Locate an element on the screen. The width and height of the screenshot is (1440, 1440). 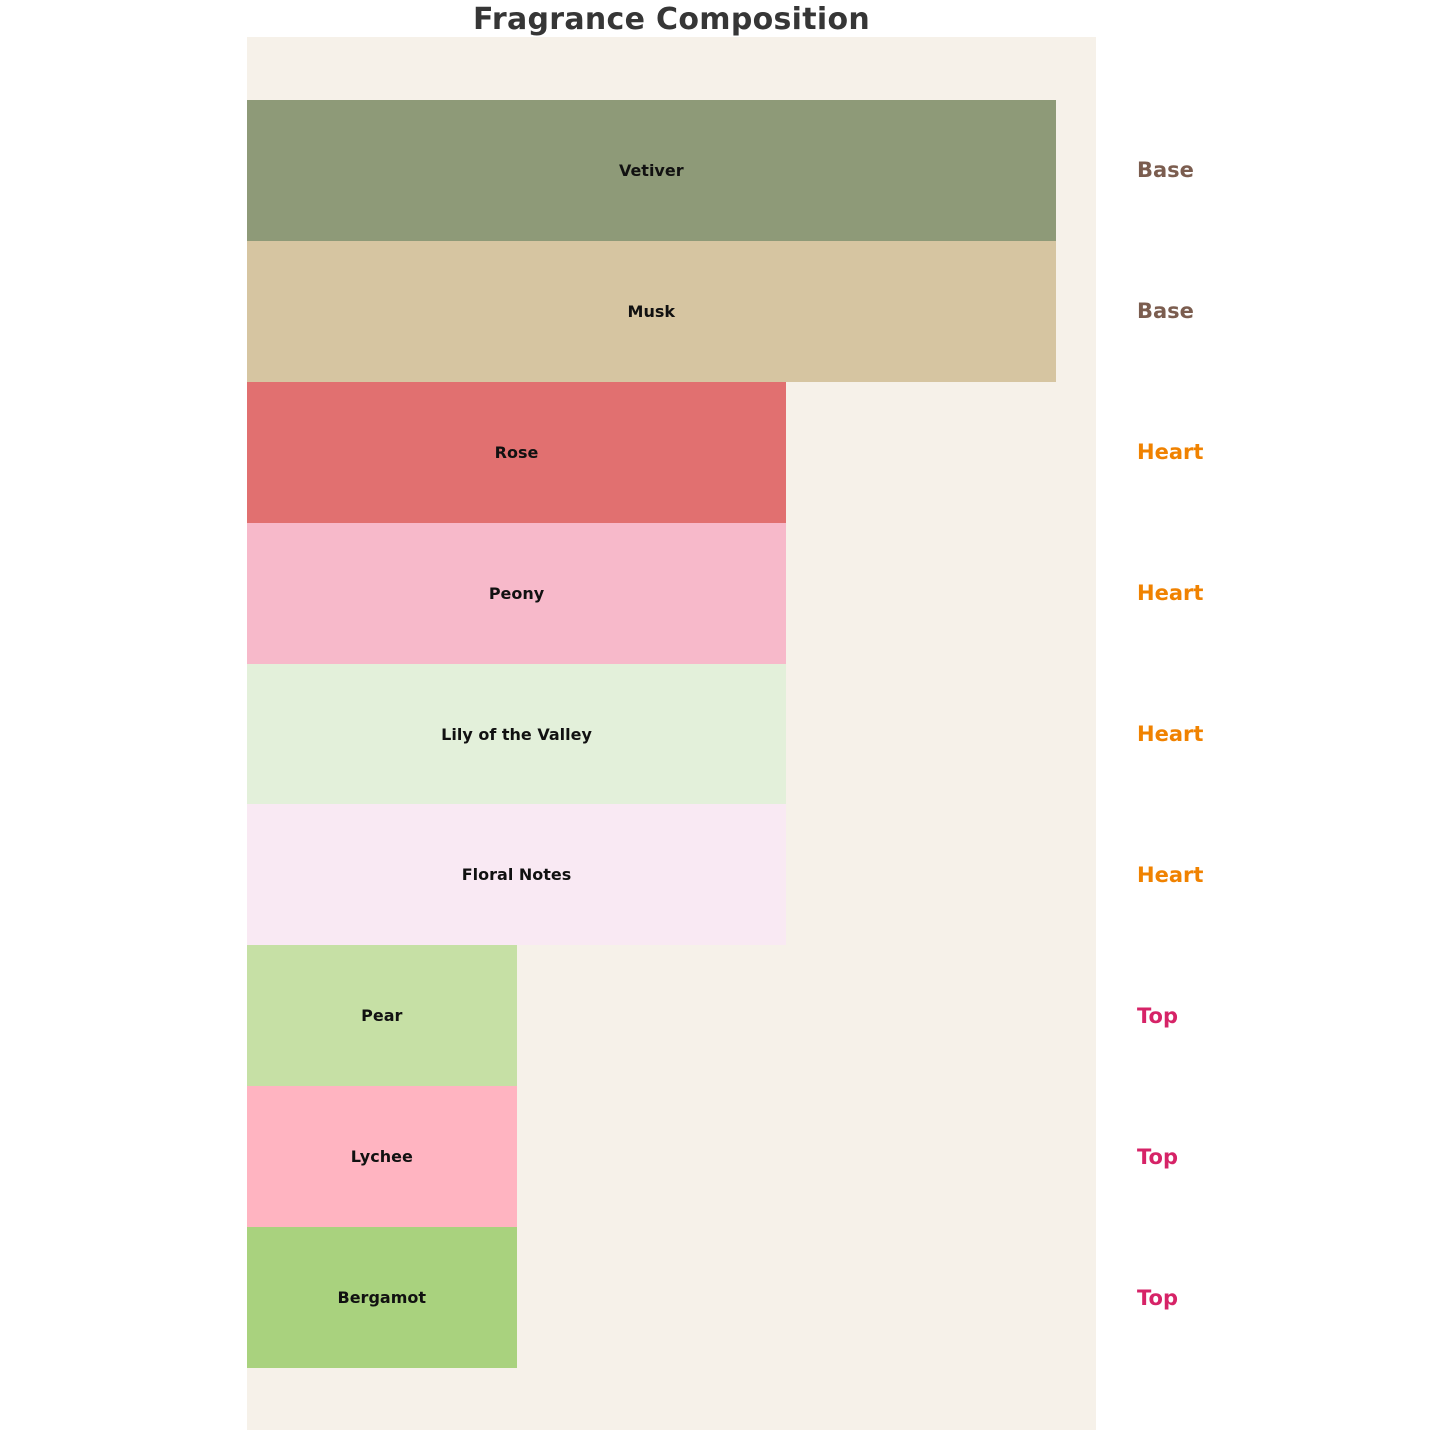
bar-label-vetiver: Vetiver is located at coordinates (651, 170).